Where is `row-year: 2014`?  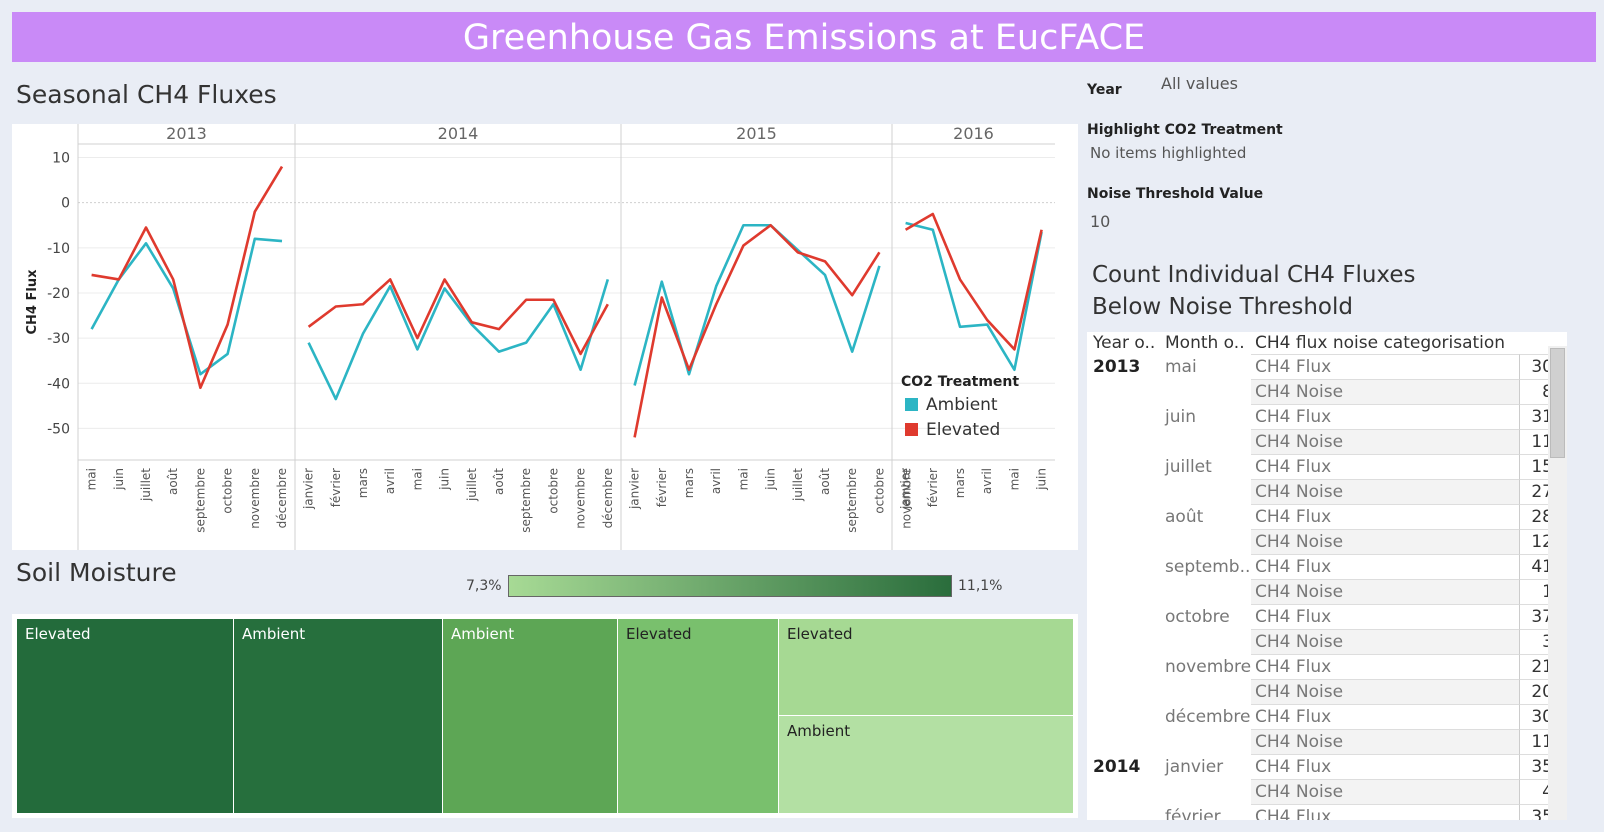 row-year: 2014 is located at coordinates (1117, 767).